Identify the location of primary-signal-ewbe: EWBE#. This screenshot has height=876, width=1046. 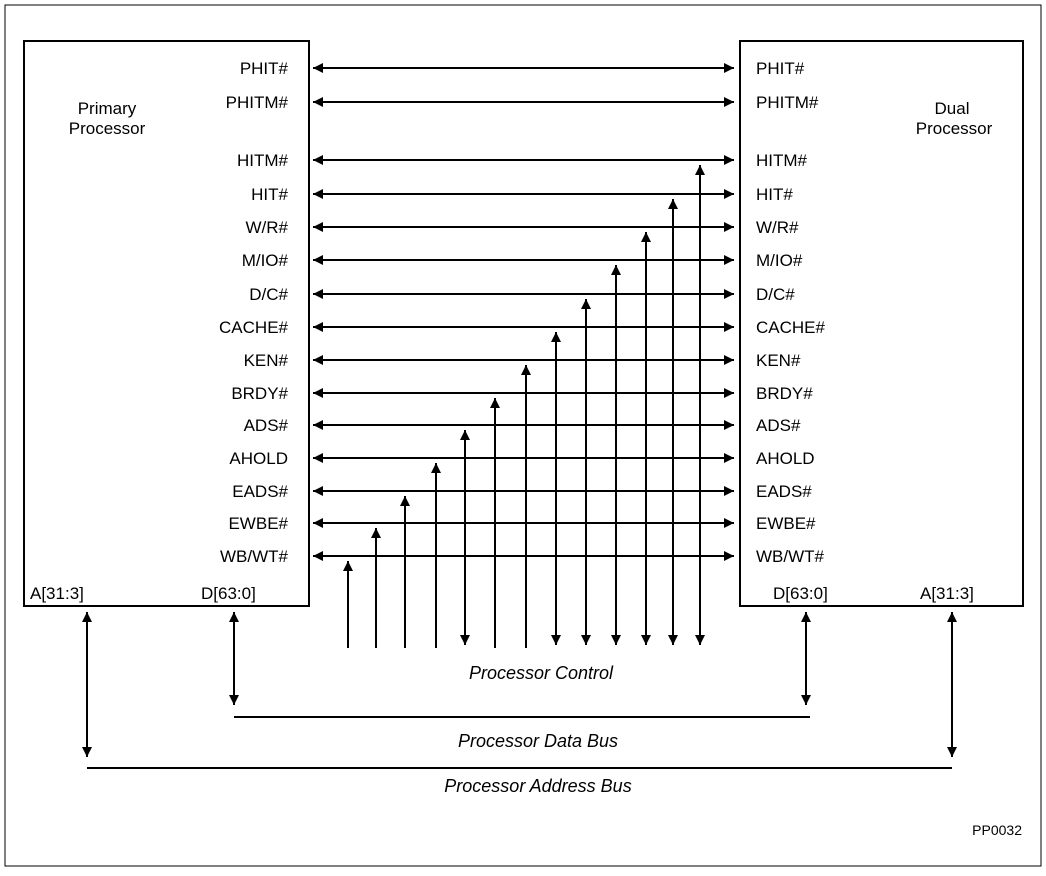
(258, 523).